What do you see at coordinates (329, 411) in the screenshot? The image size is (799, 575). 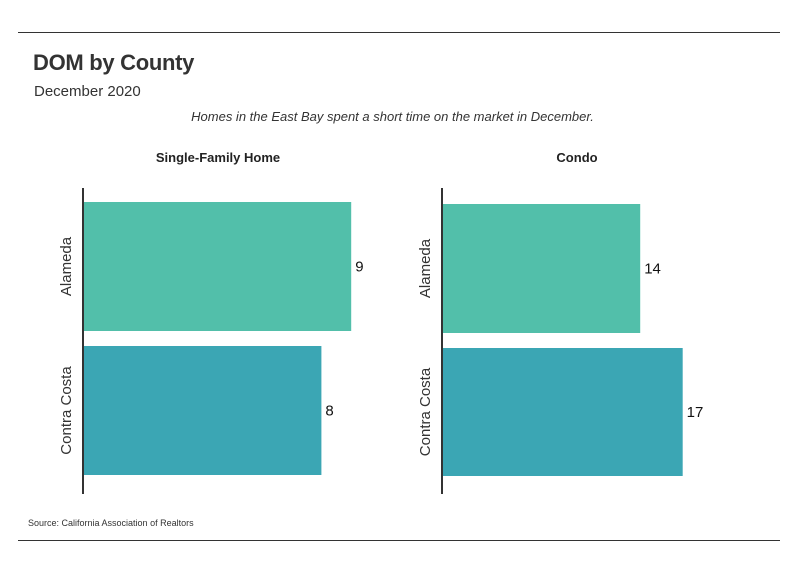 I see `data-label-single-family-contra-costa: 8` at bounding box center [329, 411].